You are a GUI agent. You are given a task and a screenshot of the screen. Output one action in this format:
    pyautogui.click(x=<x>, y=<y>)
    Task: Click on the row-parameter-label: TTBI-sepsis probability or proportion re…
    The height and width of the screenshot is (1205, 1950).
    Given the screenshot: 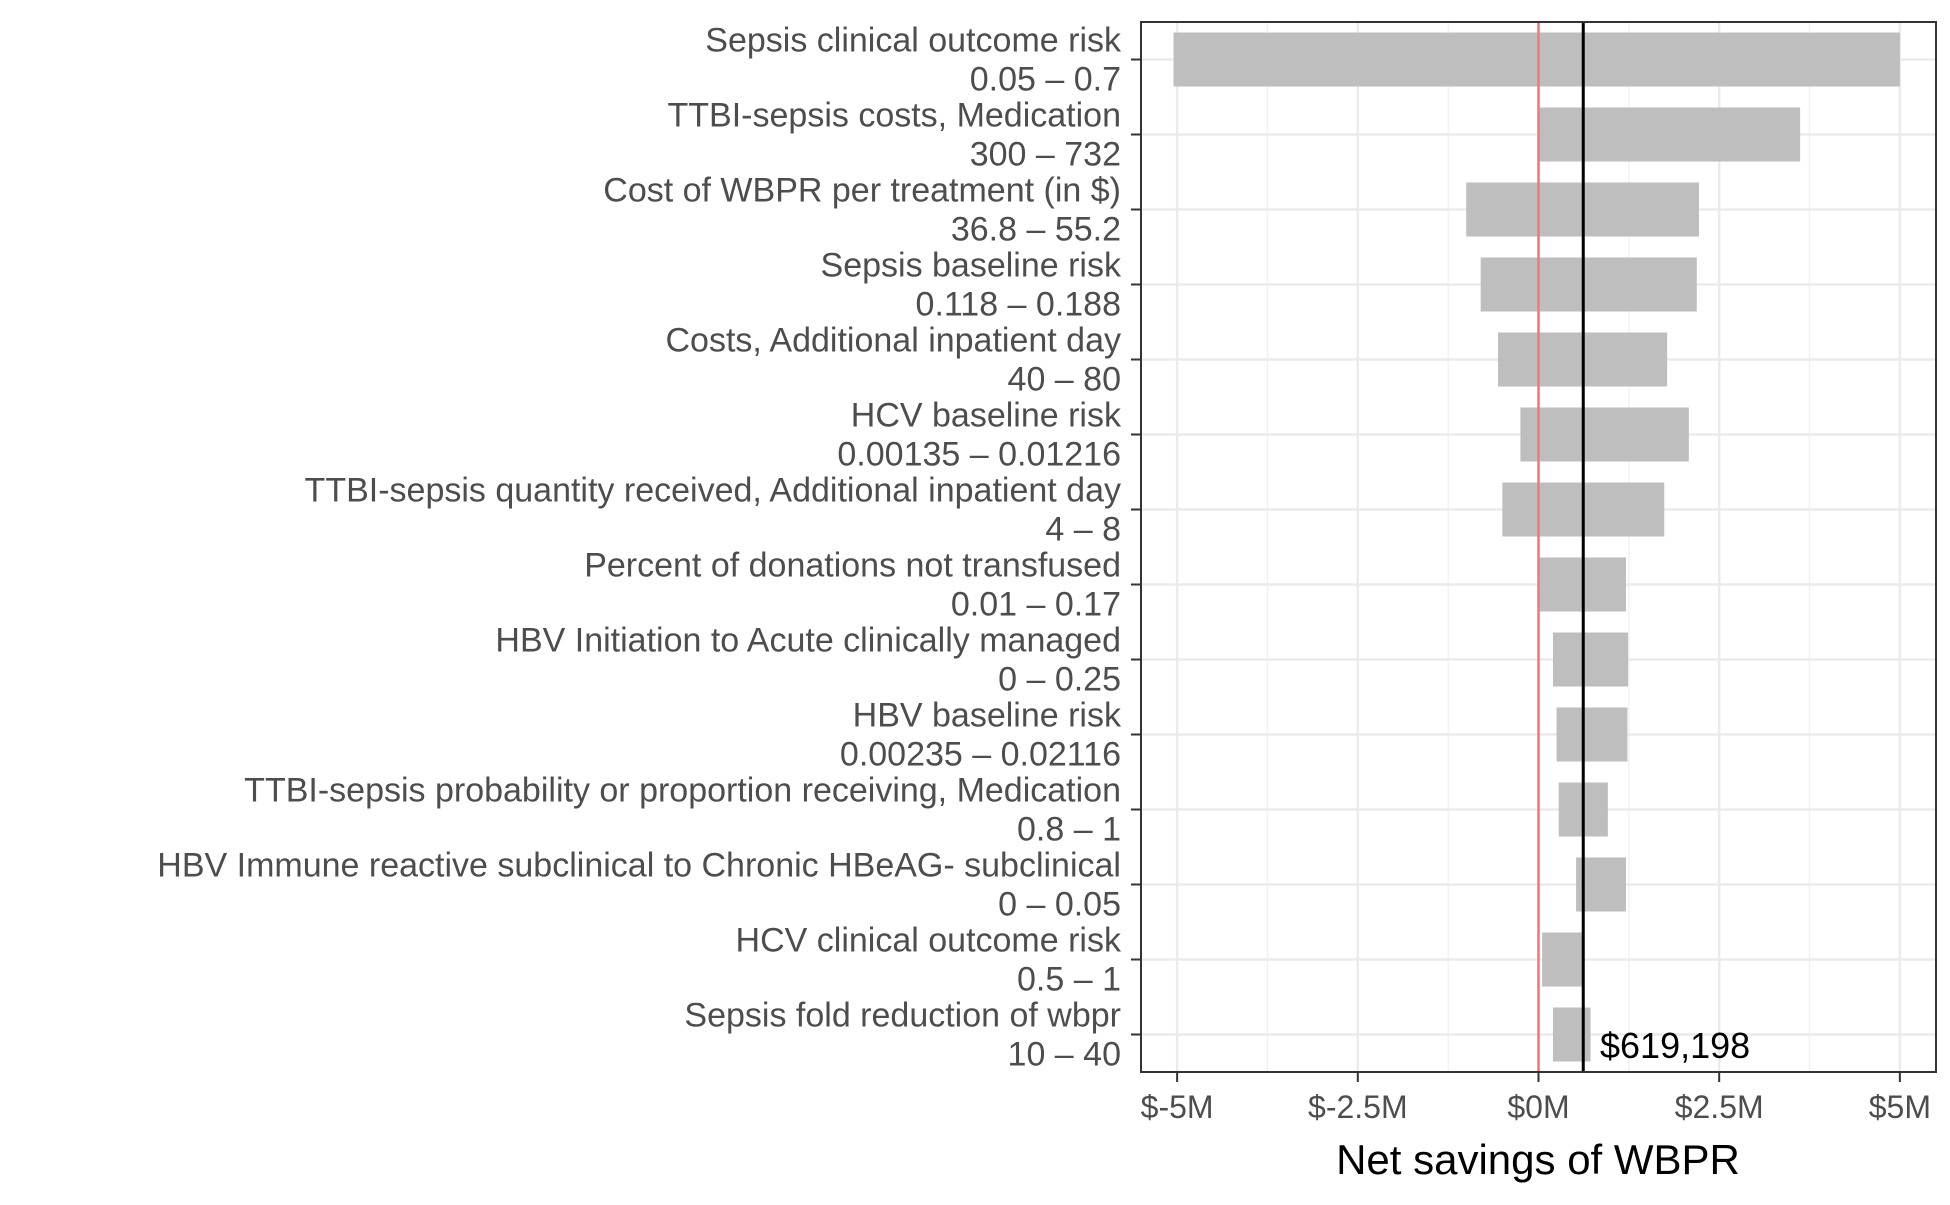 What is the action you would take?
    pyautogui.click(x=682, y=791)
    